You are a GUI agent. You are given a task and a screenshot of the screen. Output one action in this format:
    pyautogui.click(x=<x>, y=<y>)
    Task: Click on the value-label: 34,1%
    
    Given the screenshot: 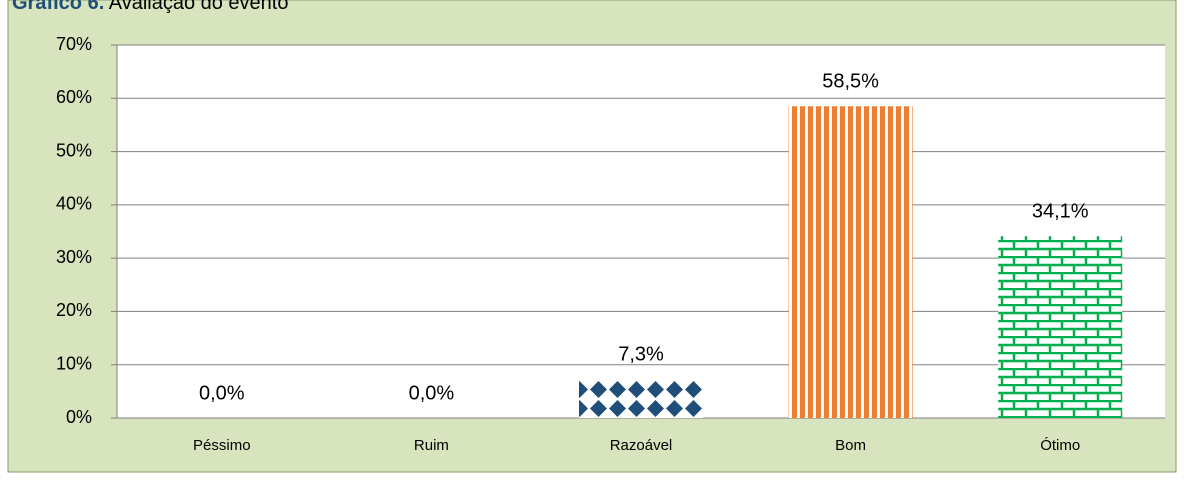 What is the action you would take?
    pyautogui.click(x=1060, y=212)
    